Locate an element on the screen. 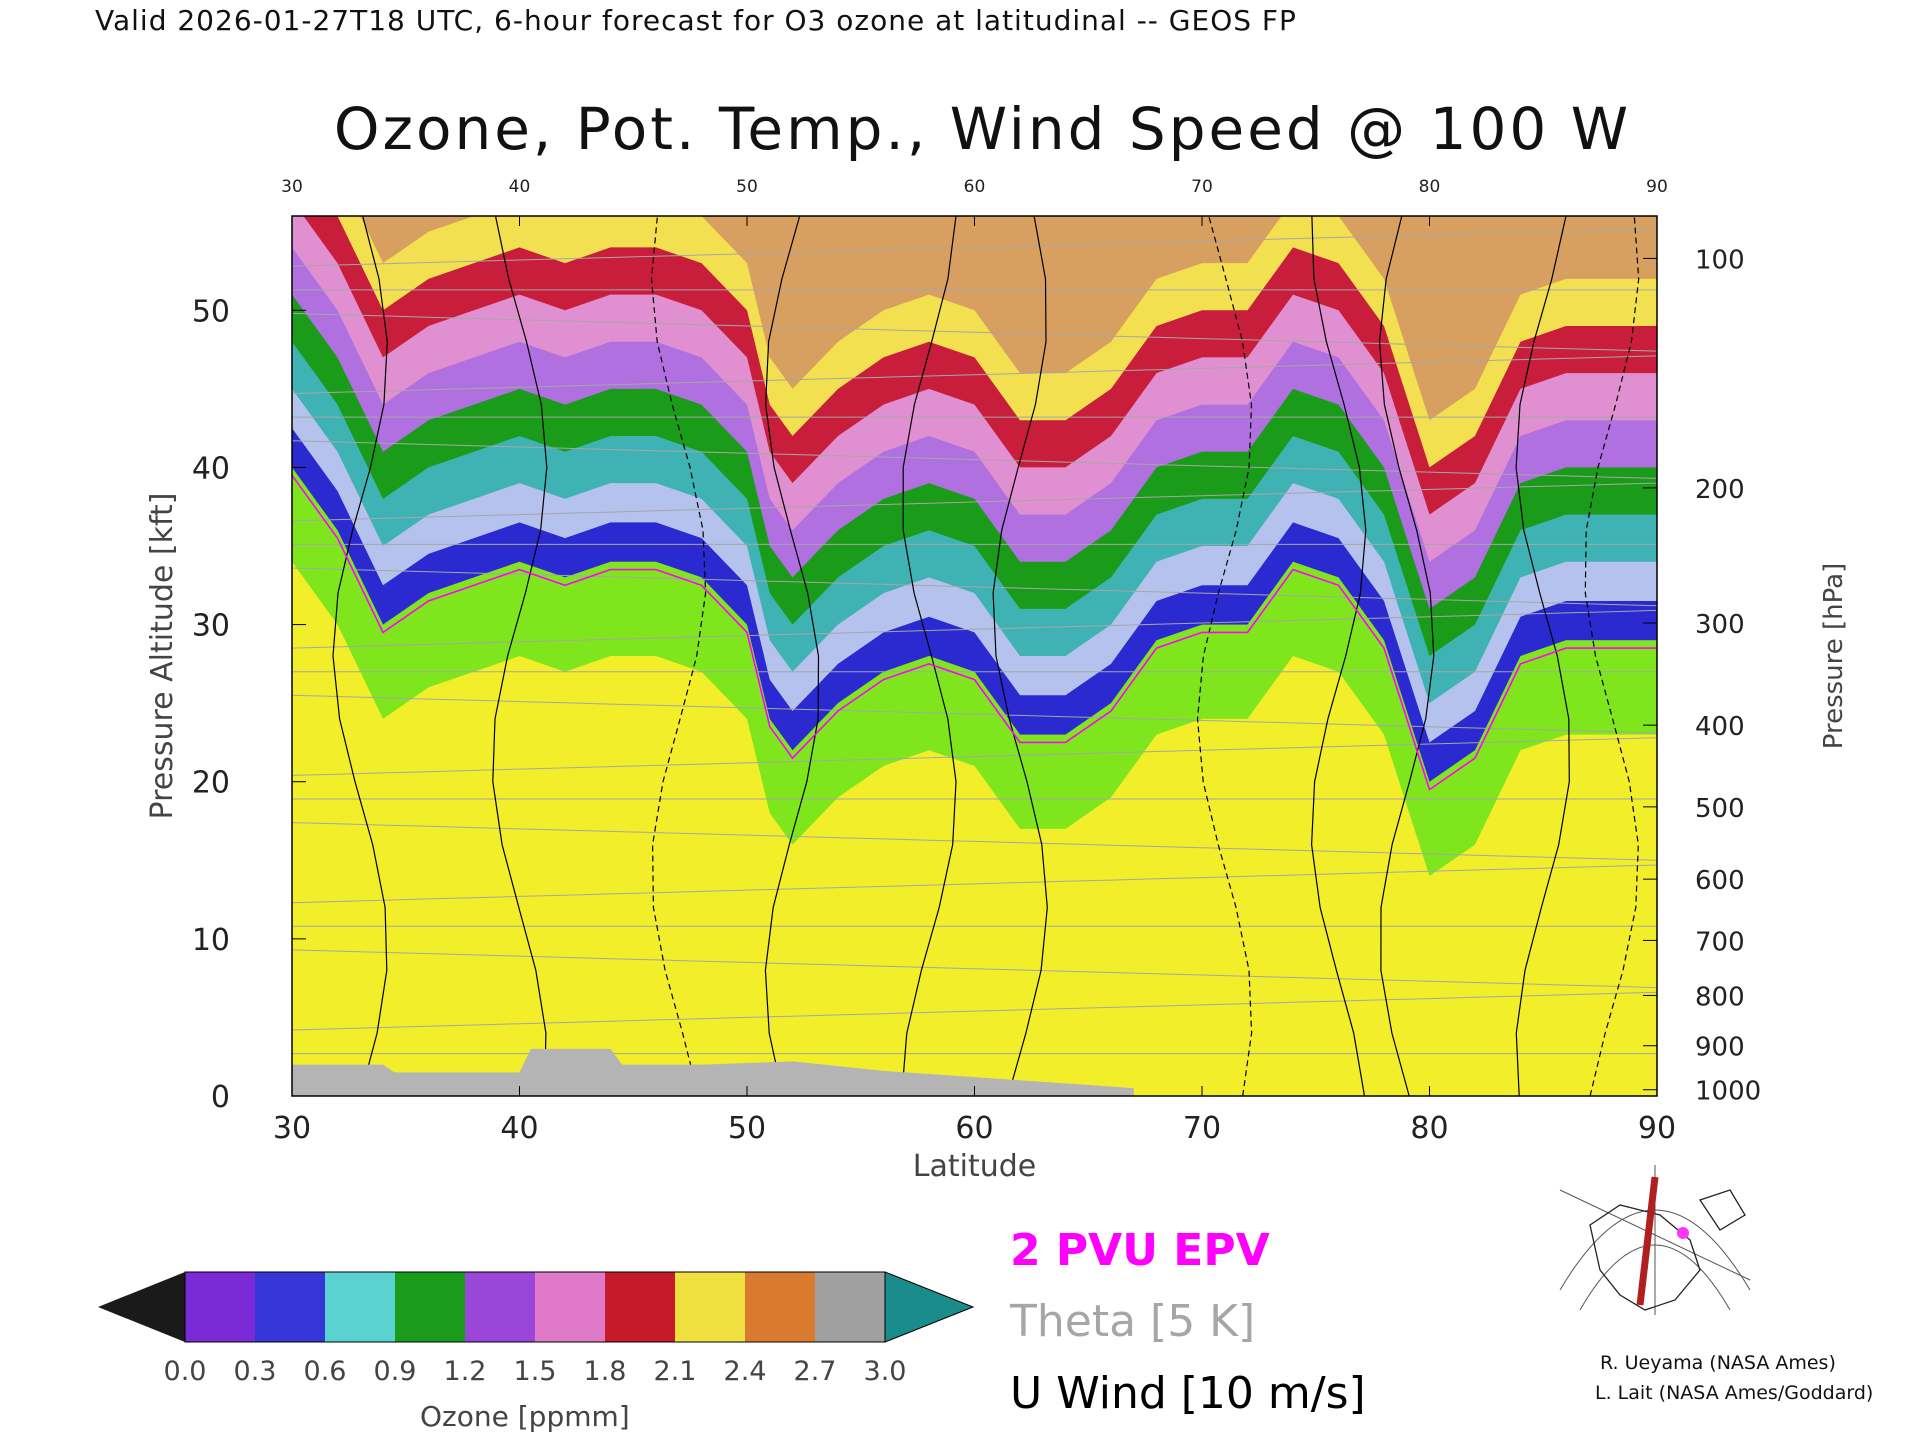 Image resolution: width=1920 pixels, height=1440 pixels. y-tick-label: 40 is located at coordinates (211, 468).